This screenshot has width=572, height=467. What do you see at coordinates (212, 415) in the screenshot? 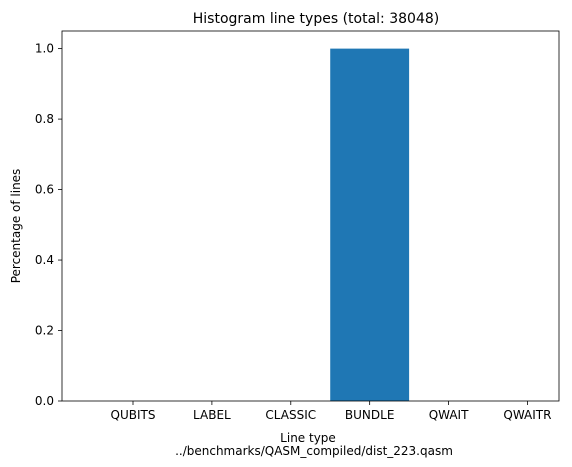
I see `x-tick-label-label: LABEL` at bounding box center [212, 415].